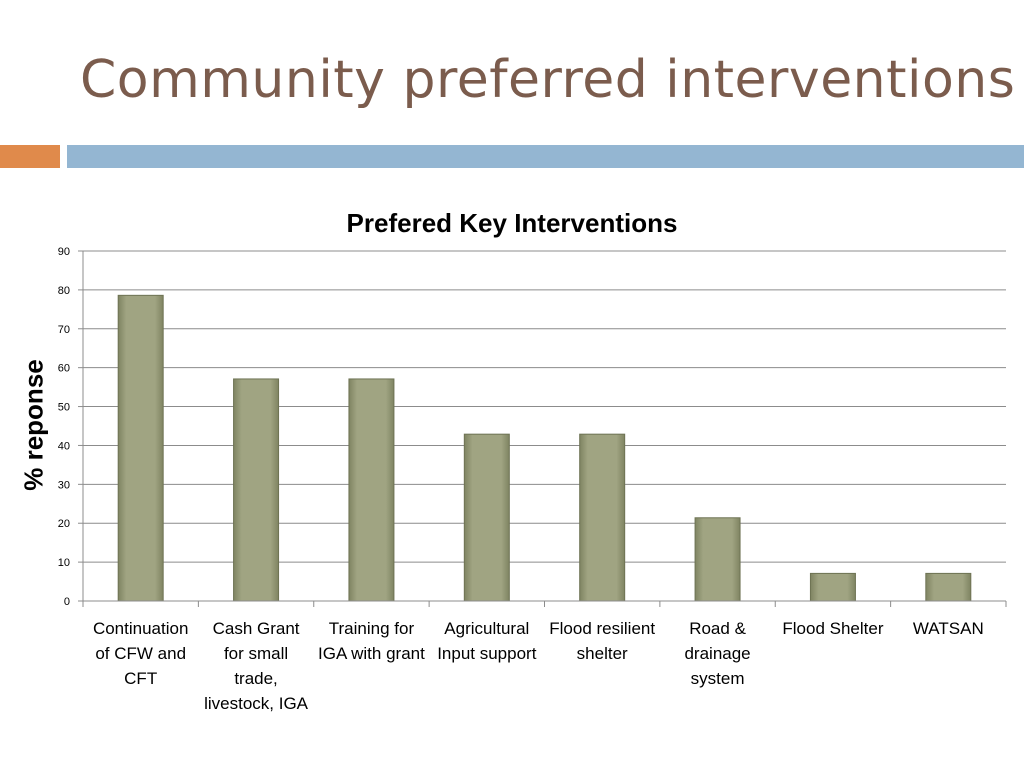 Image resolution: width=1024 pixels, height=768 pixels. What do you see at coordinates (64, 408) in the screenshot?
I see `y-tick-label: 50` at bounding box center [64, 408].